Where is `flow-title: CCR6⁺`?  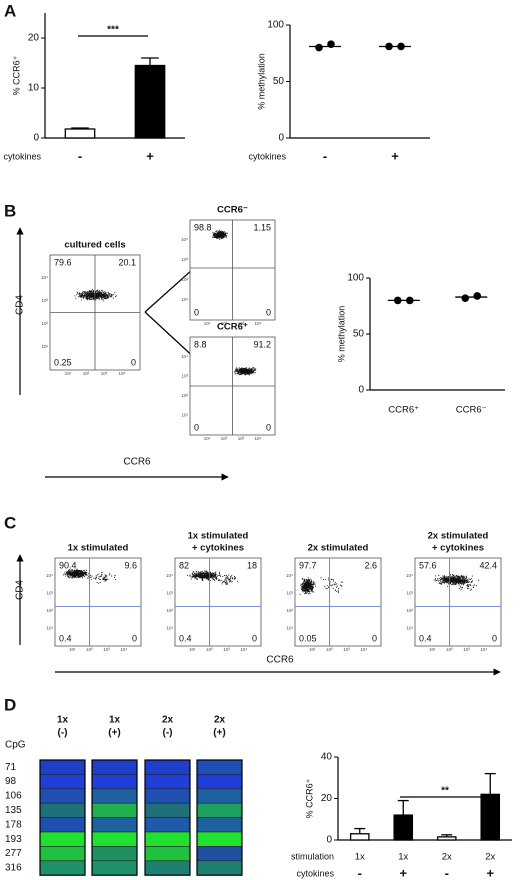
flow-title: CCR6⁺ is located at coordinates (232, 327).